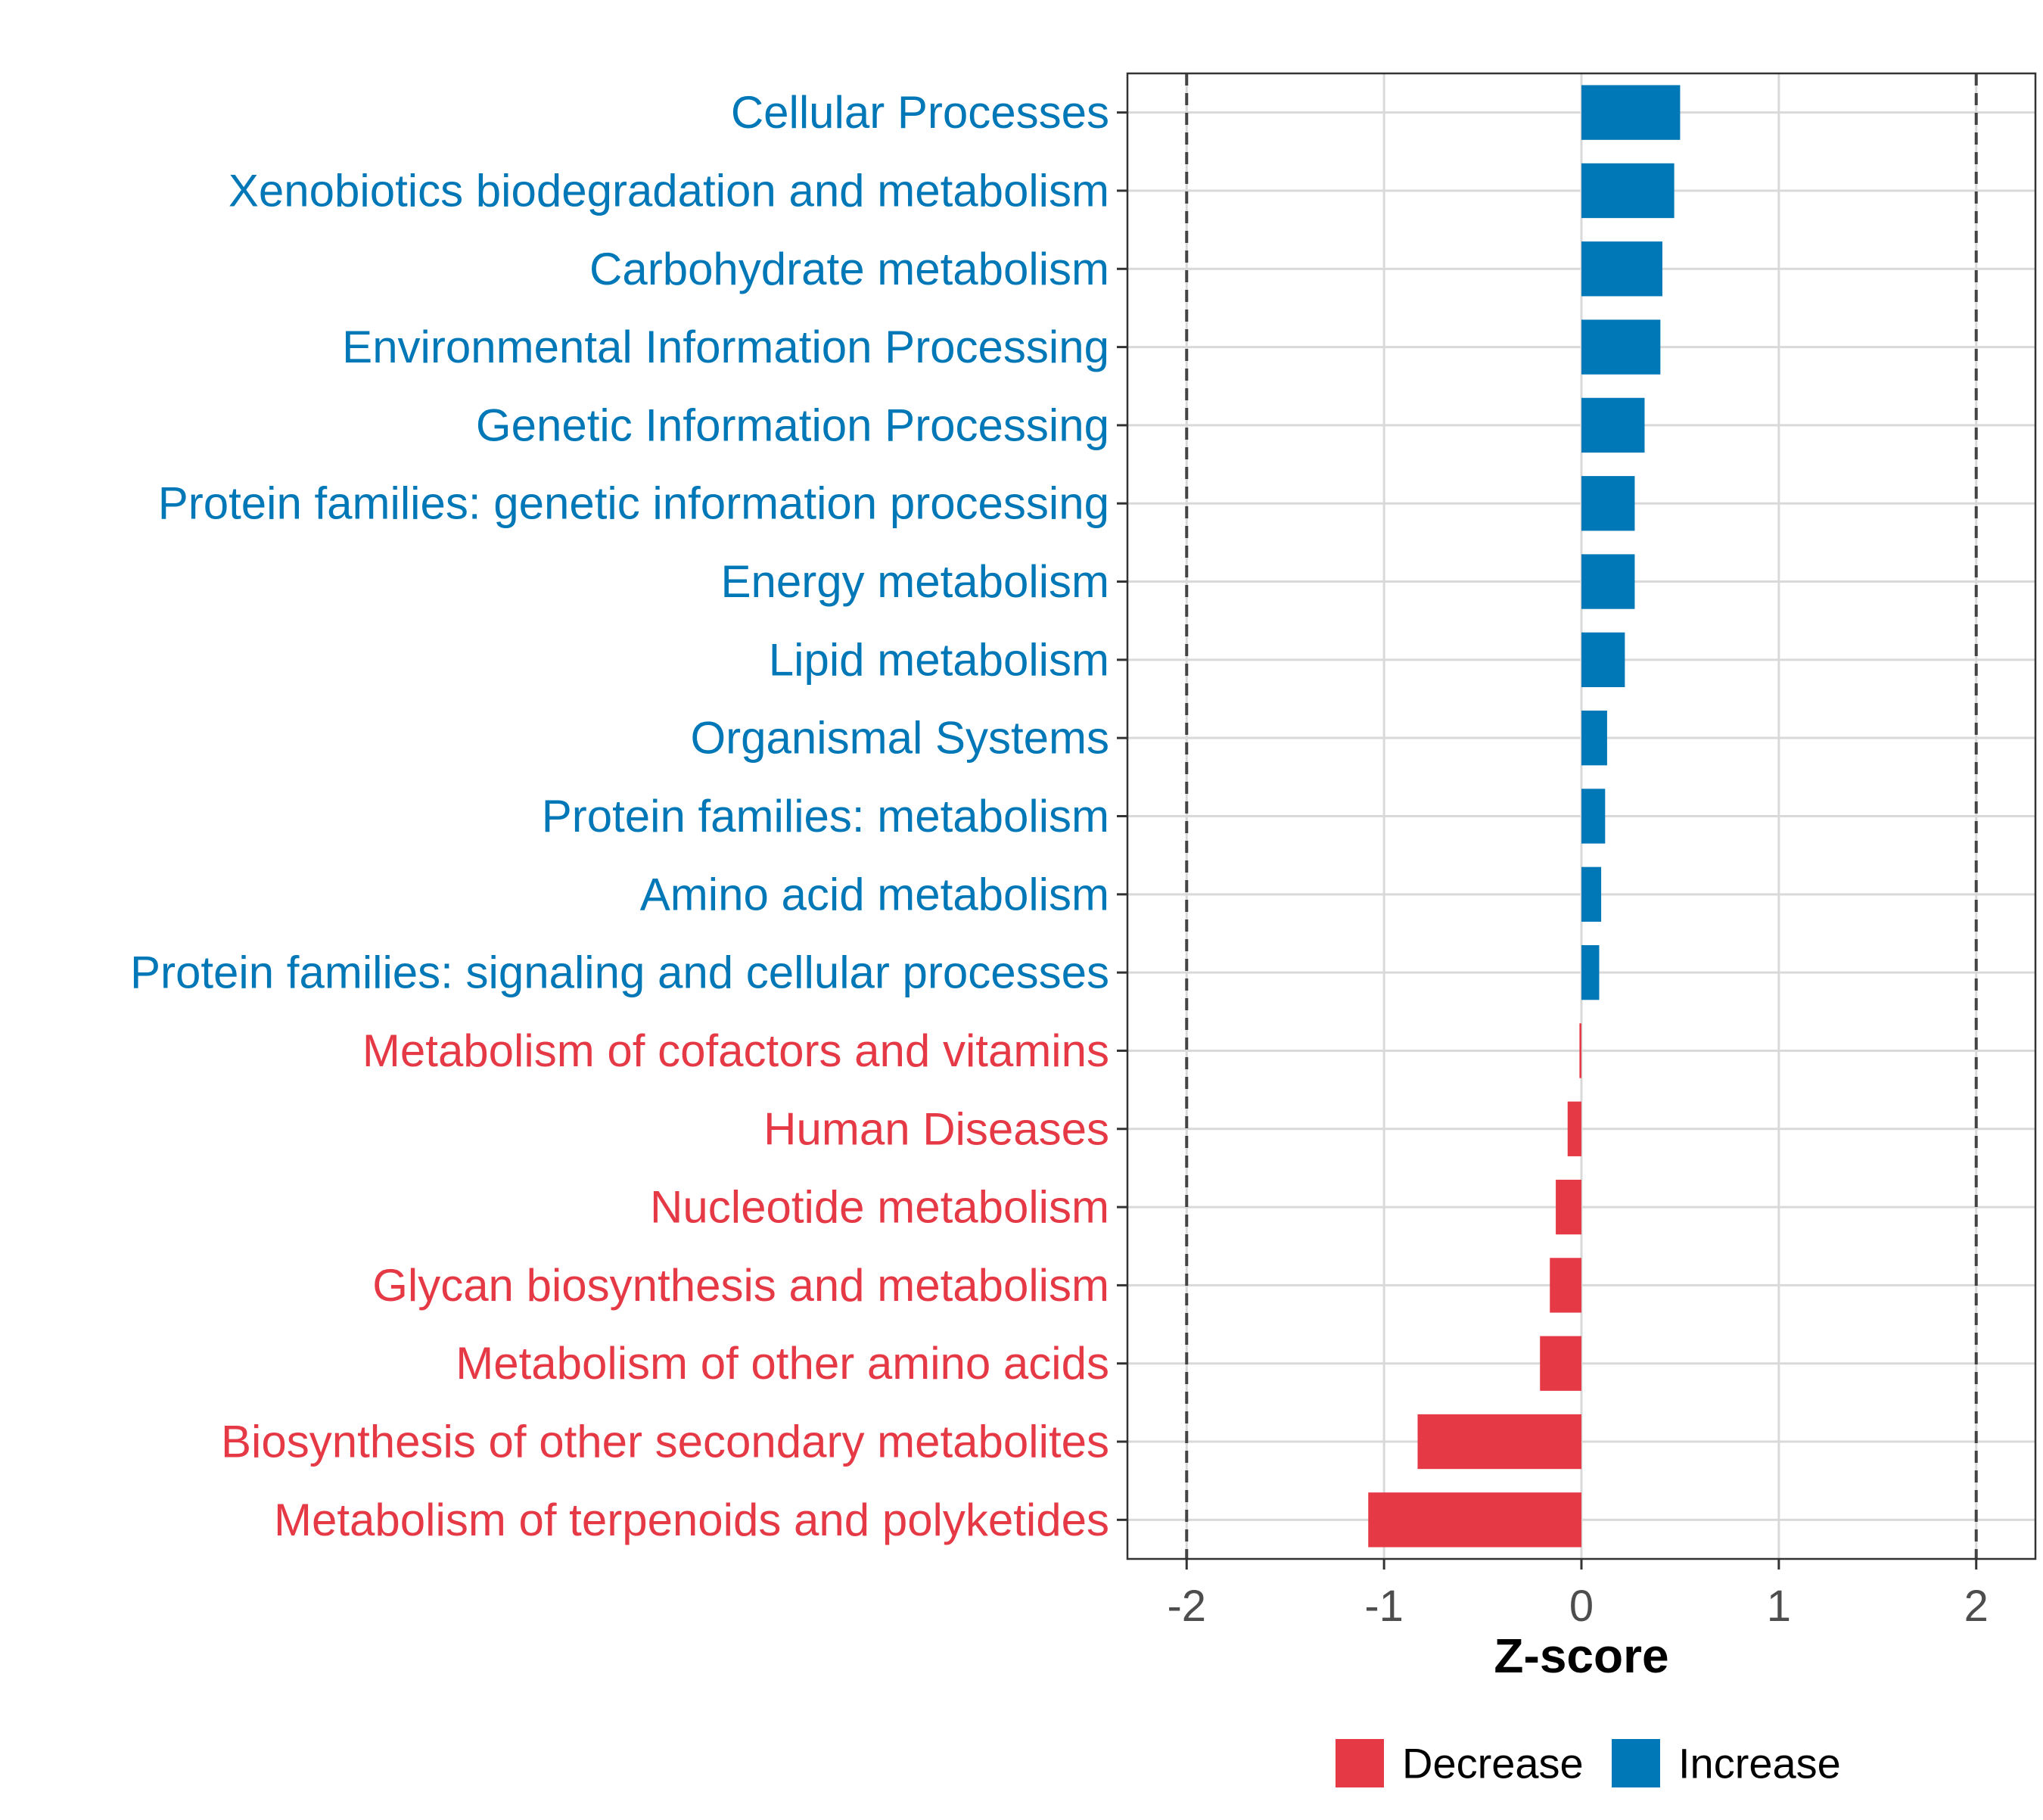  What do you see at coordinates (920, 112) in the screenshot?
I see `category-label: Cellular Processes` at bounding box center [920, 112].